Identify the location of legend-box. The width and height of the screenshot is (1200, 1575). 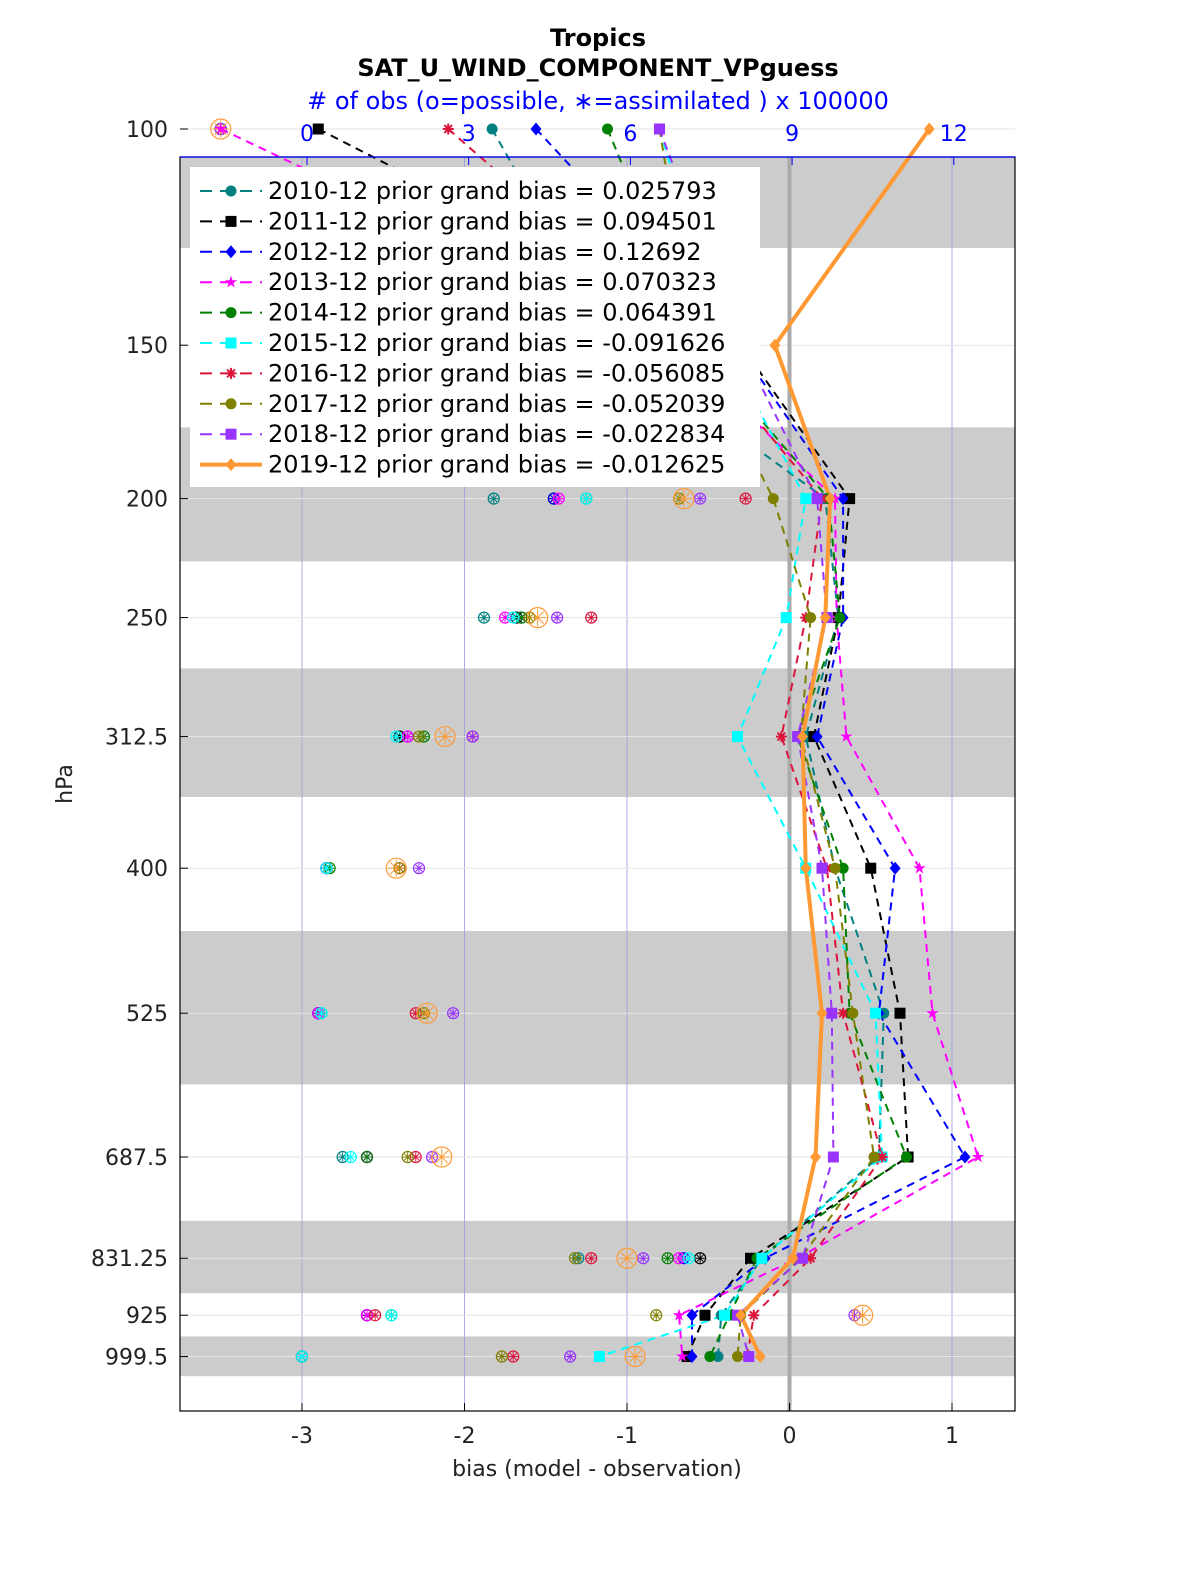
(475, 327).